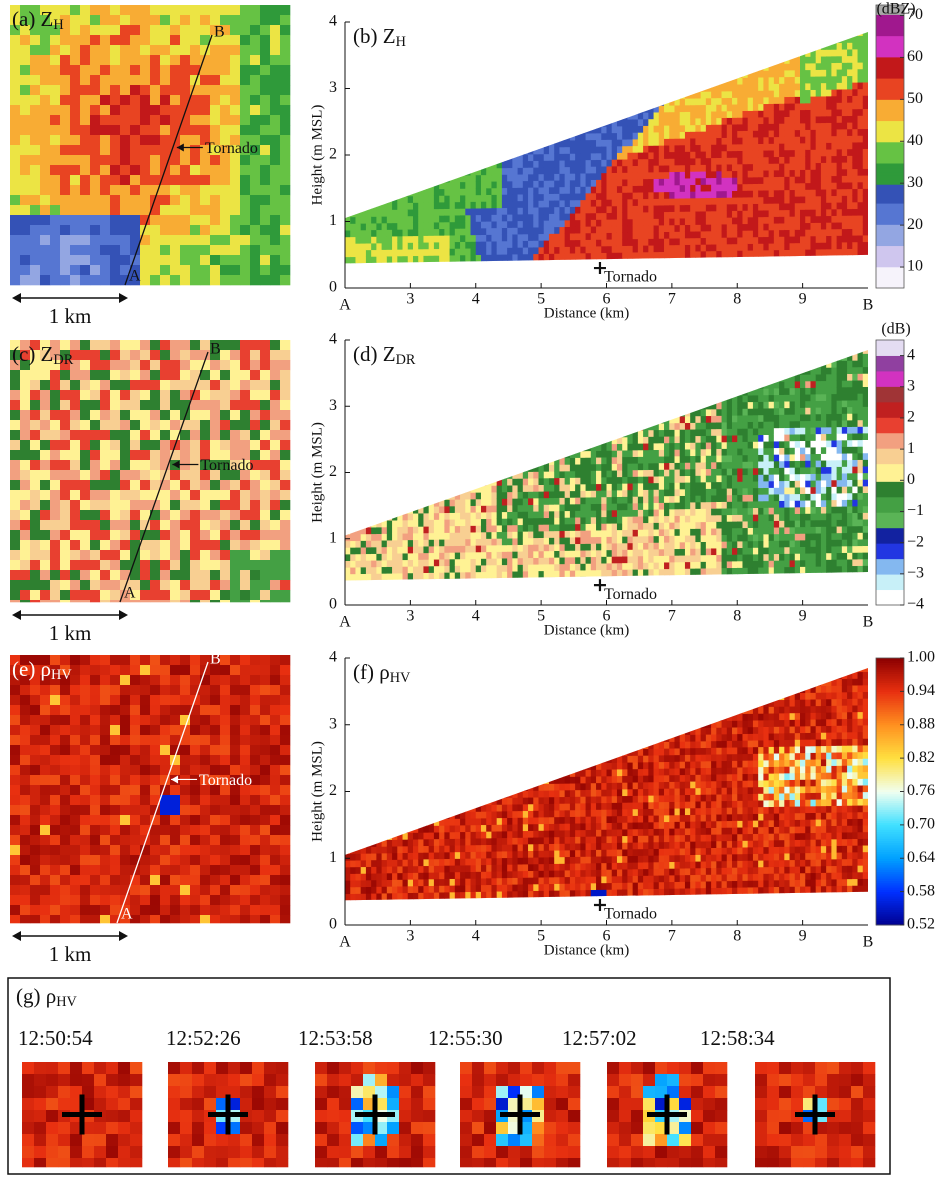 Image resolution: width=940 pixels, height=1178 pixels. I want to click on tornado-label: Tornado, so click(225, 780).